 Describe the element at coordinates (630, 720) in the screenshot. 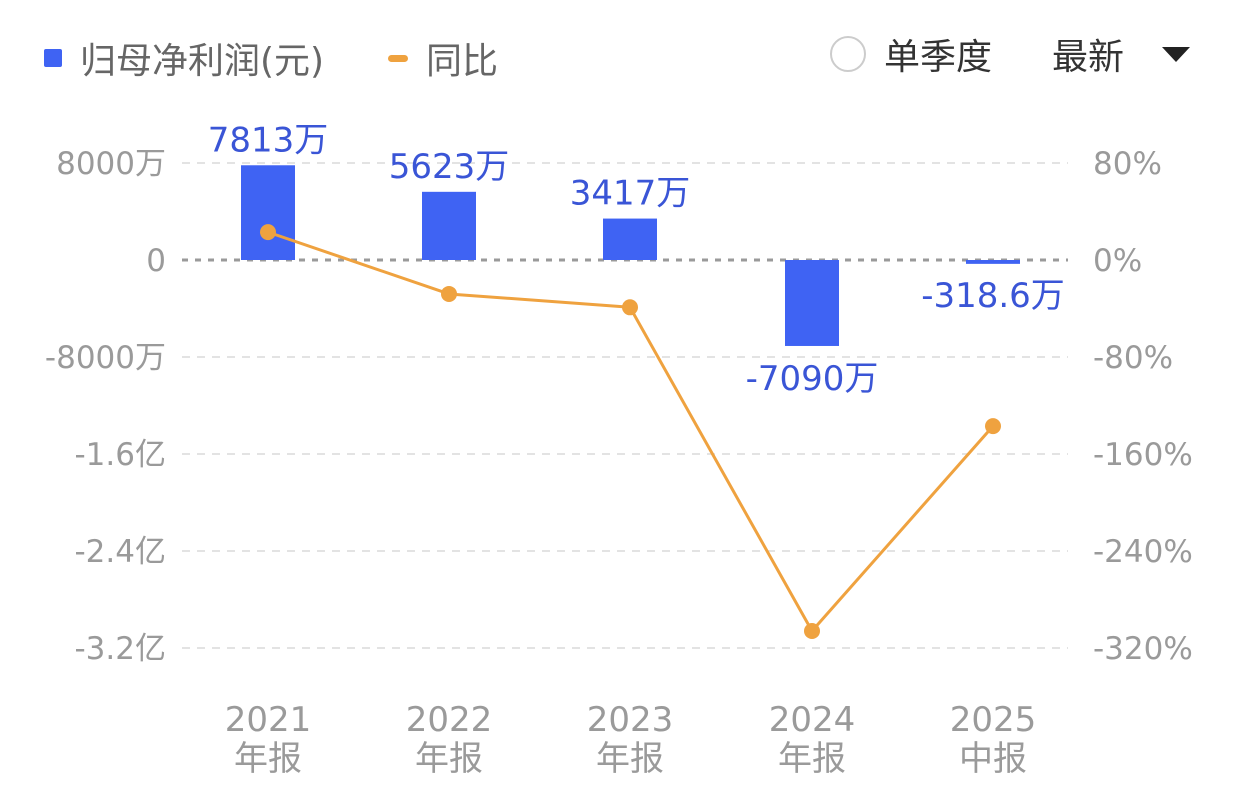

I see `x-category-year: 2023` at that location.